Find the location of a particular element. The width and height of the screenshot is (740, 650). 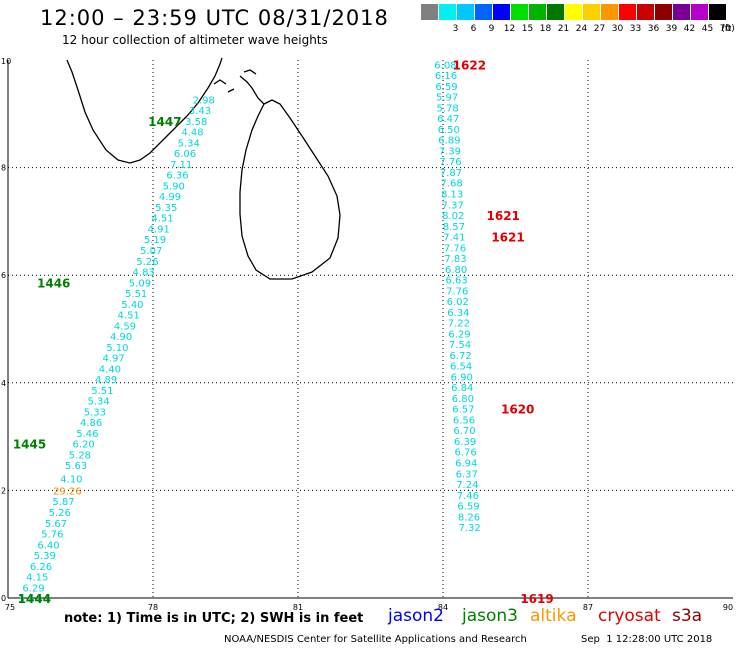

wave-height-label: 5.90 is located at coordinates (174, 186).